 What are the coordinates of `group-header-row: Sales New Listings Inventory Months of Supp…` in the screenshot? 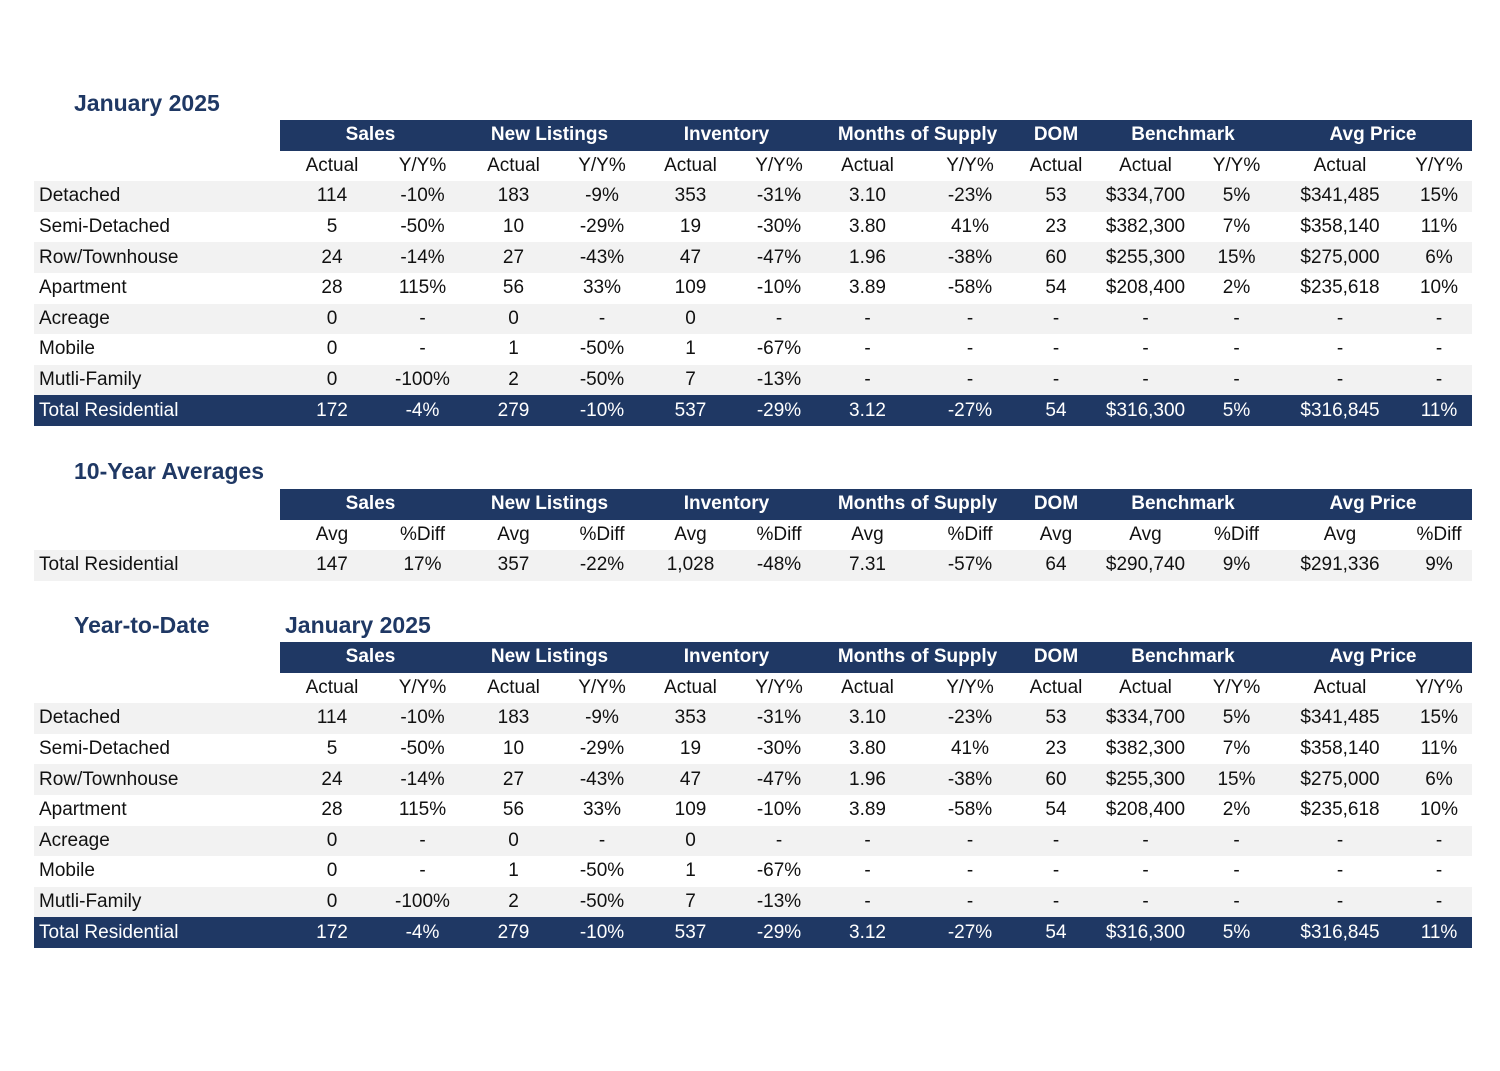 It's located at (753, 657).